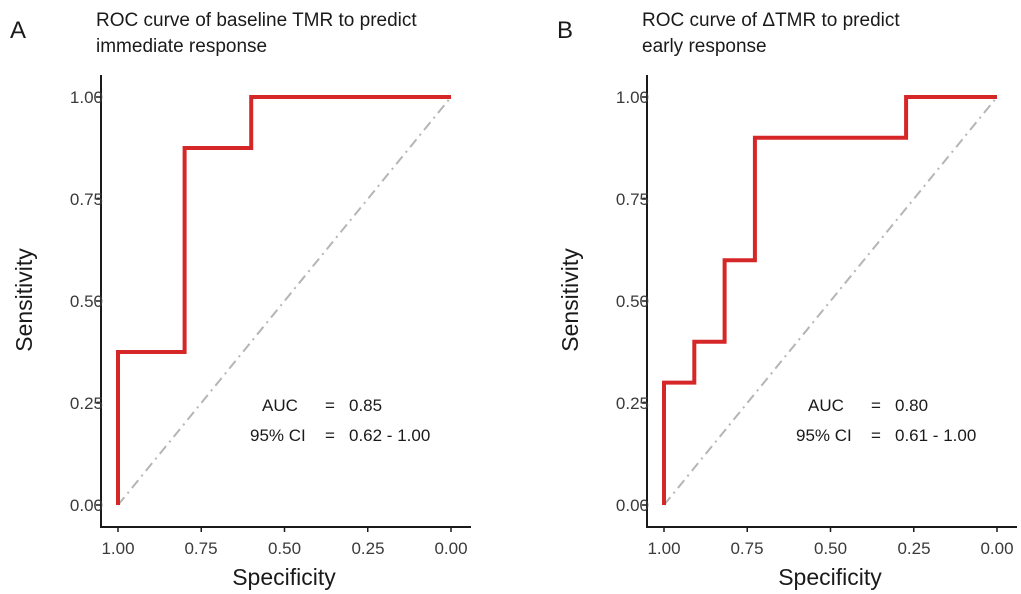 This screenshot has width=1021, height=594. Describe the element at coordinates (565, 30) in the screenshot. I see `panel-letter-b: B` at that location.